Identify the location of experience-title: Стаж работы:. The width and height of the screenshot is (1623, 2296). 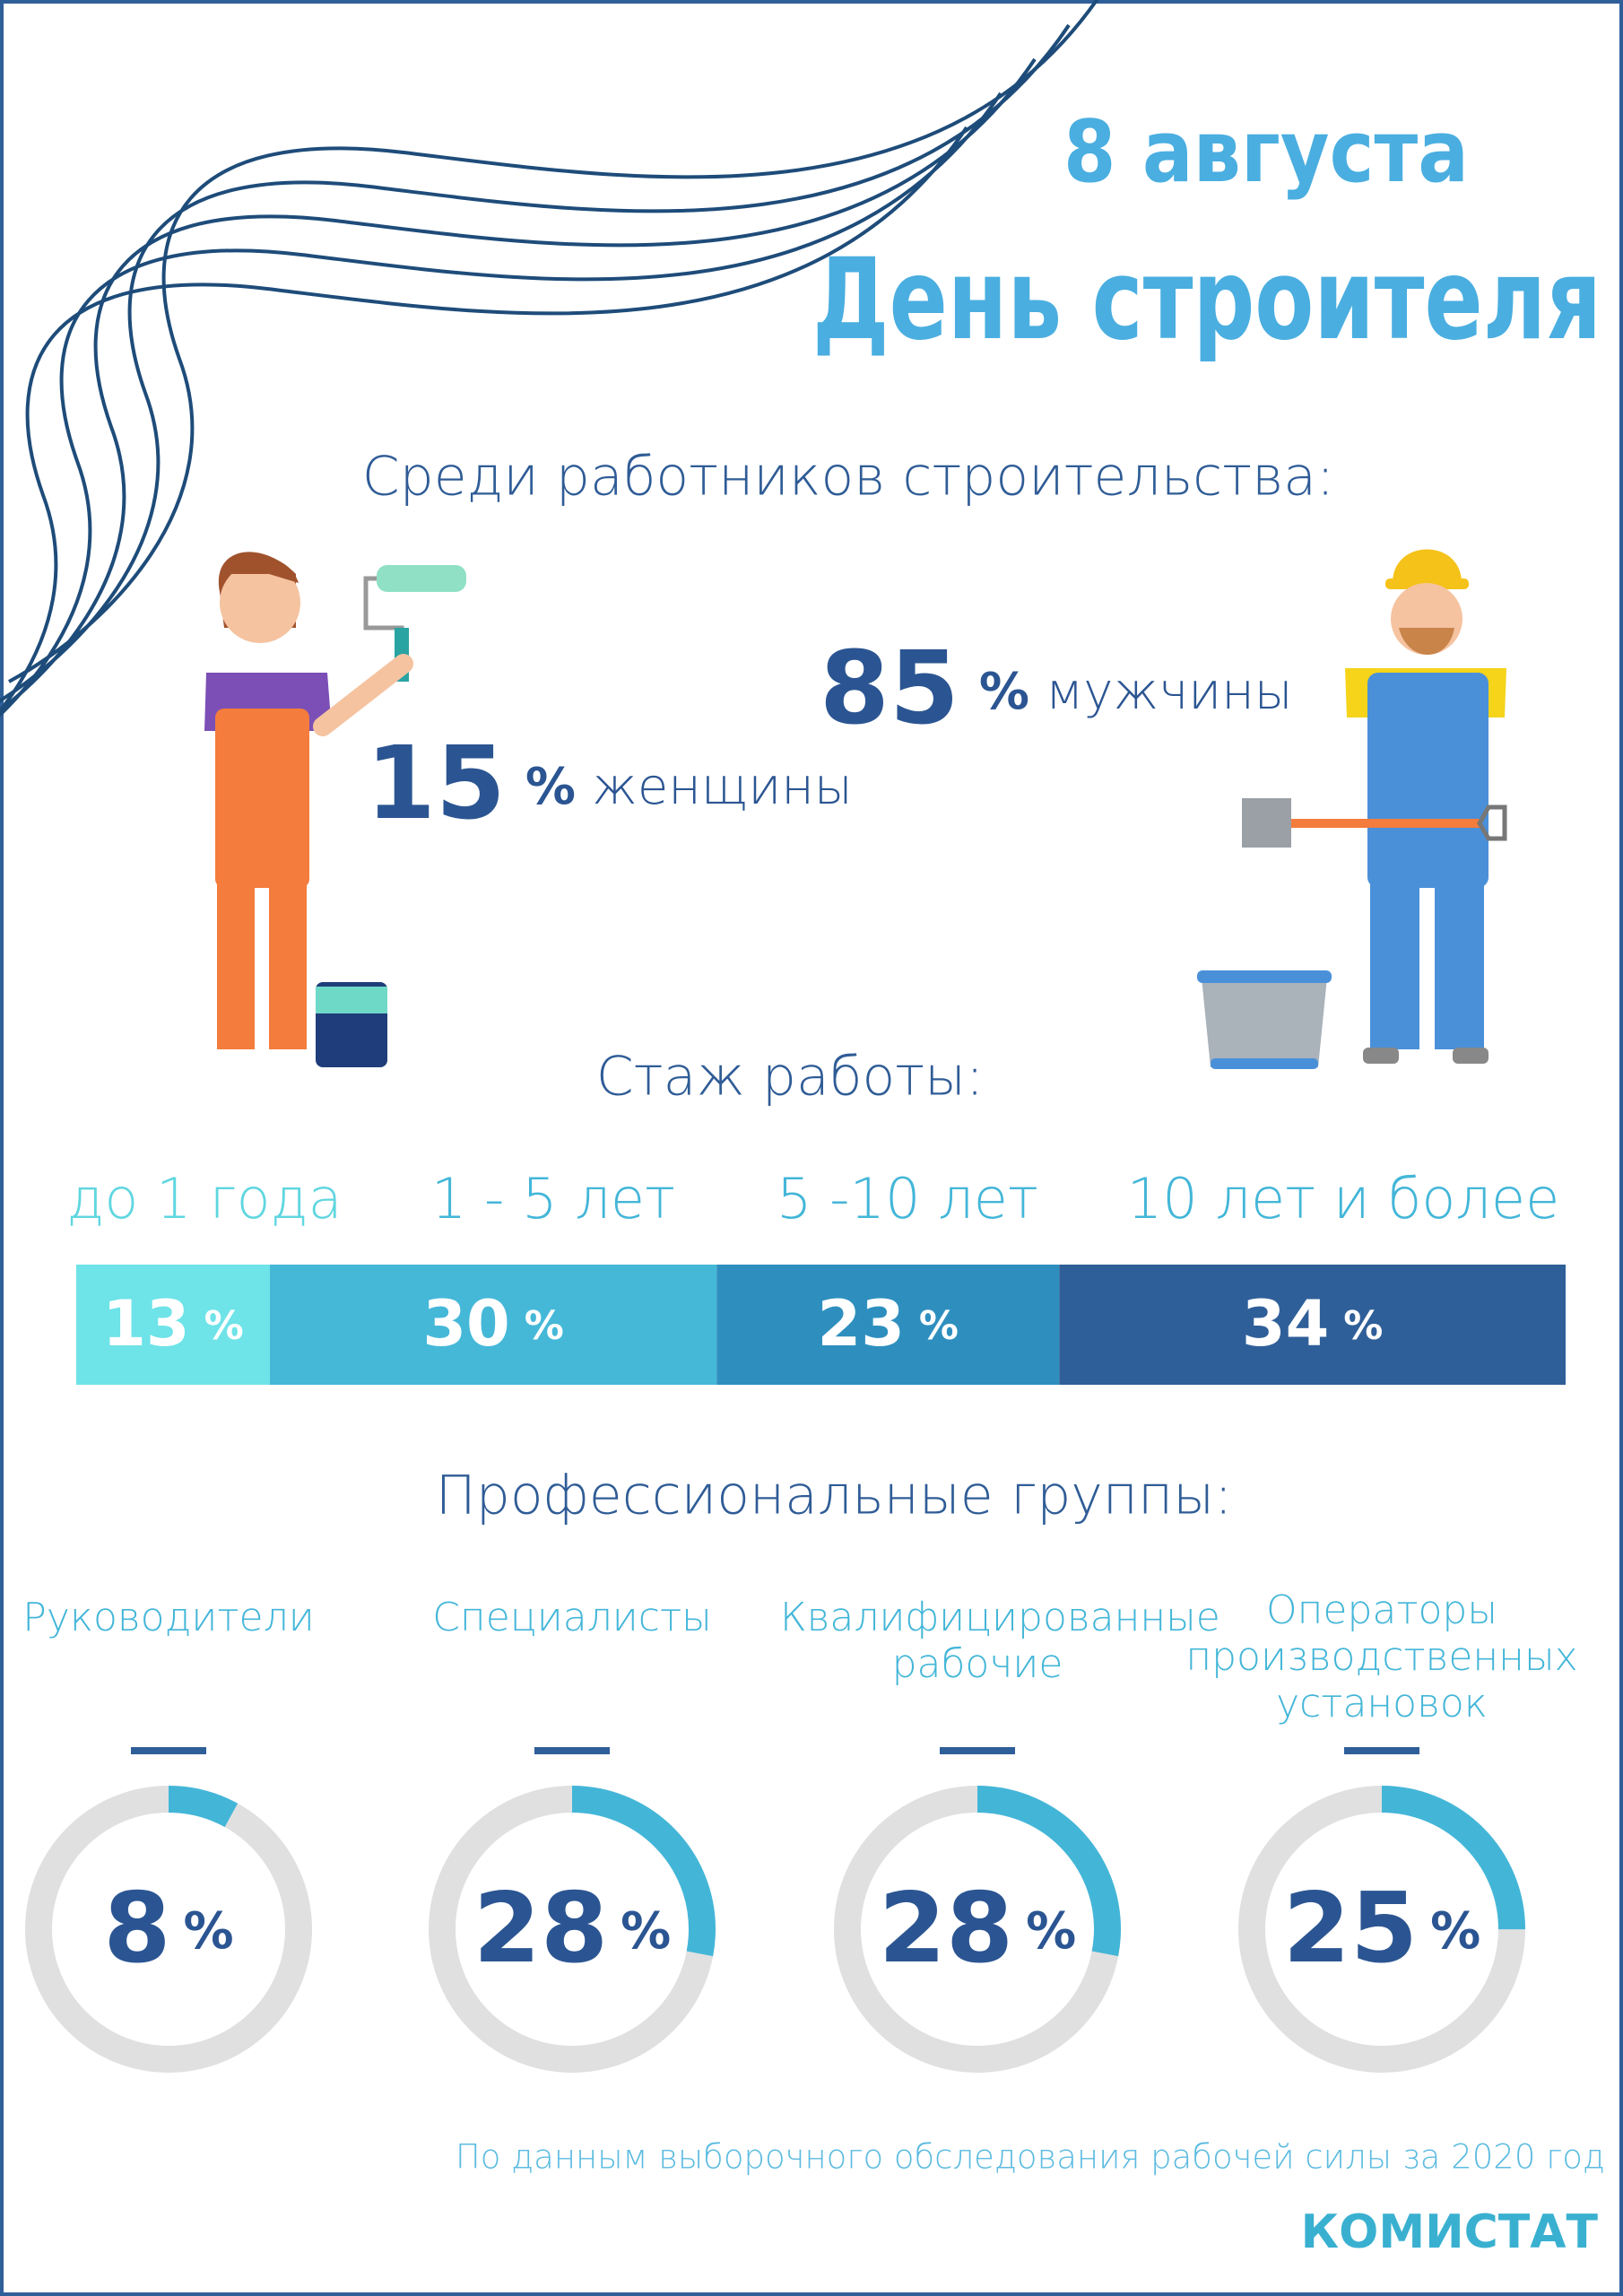
(790, 1077).